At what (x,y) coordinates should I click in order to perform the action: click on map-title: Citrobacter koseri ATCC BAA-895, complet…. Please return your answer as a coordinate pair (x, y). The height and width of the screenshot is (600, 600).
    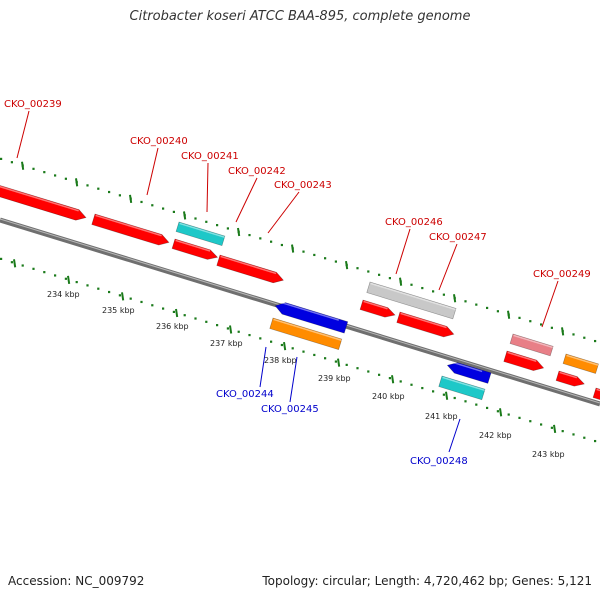
    Looking at the image, I should click on (300, 16).